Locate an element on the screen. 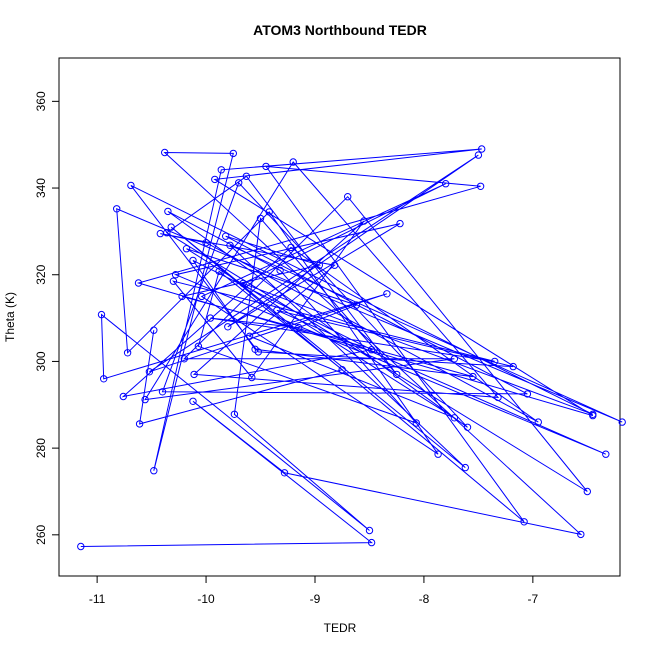 This screenshot has width=650, height=650. x-axis-label: TEDR is located at coordinates (340, 628).